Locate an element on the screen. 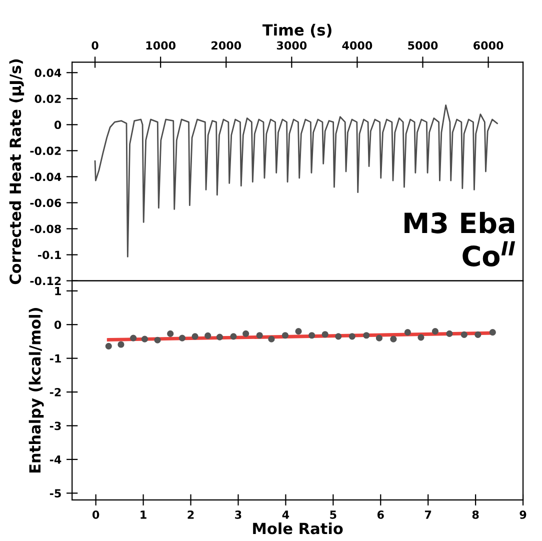 Image resolution: width=542 pixels, height=541 pixels. y-axis-title: Corrected Heat Rate (μJ/s) is located at coordinates (16, 171).